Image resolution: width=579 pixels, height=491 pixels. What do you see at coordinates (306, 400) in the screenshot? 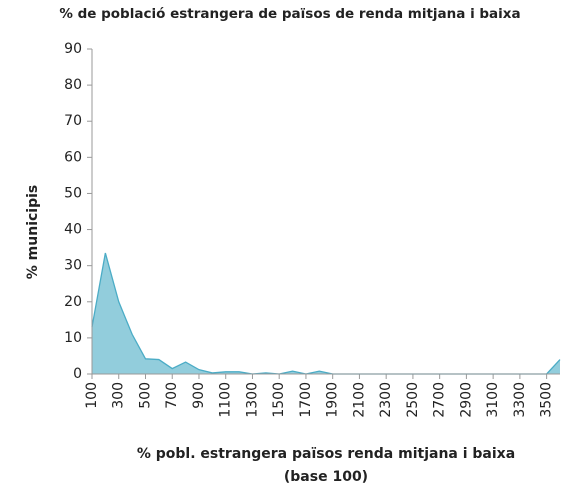
I see `x-tick-label: 1700` at bounding box center [306, 400].